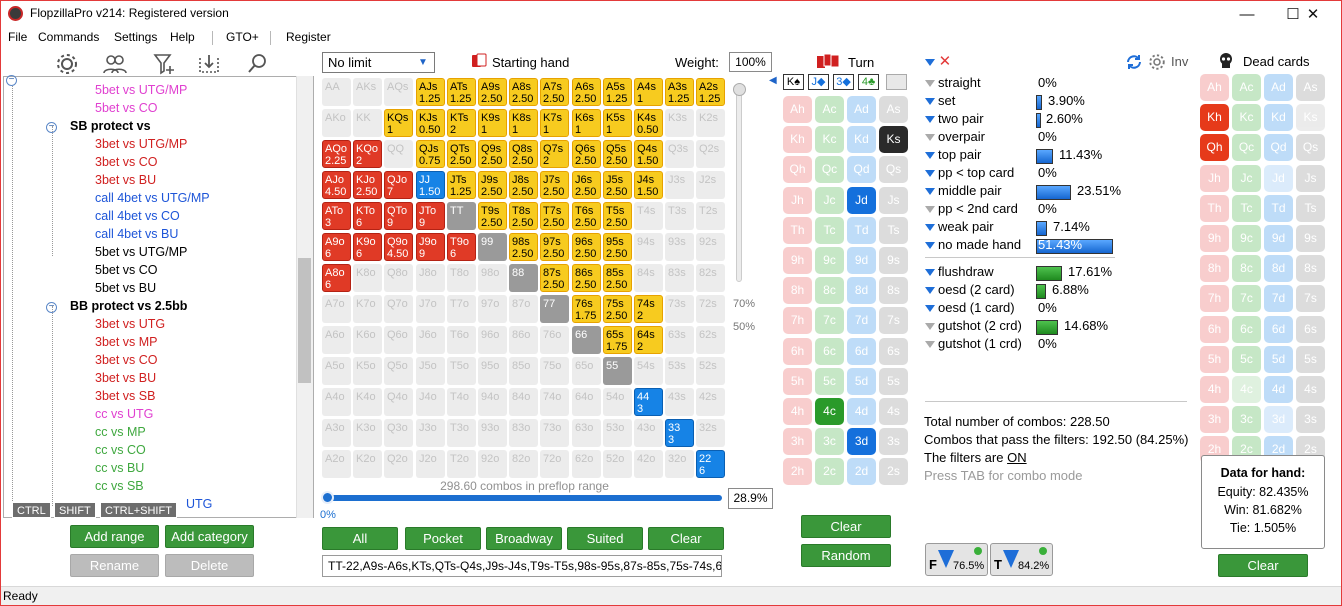 The width and height of the screenshot is (1342, 606). What do you see at coordinates (554, 402) in the screenshot?
I see `hand-cell: 74o` at bounding box center [554, 402].